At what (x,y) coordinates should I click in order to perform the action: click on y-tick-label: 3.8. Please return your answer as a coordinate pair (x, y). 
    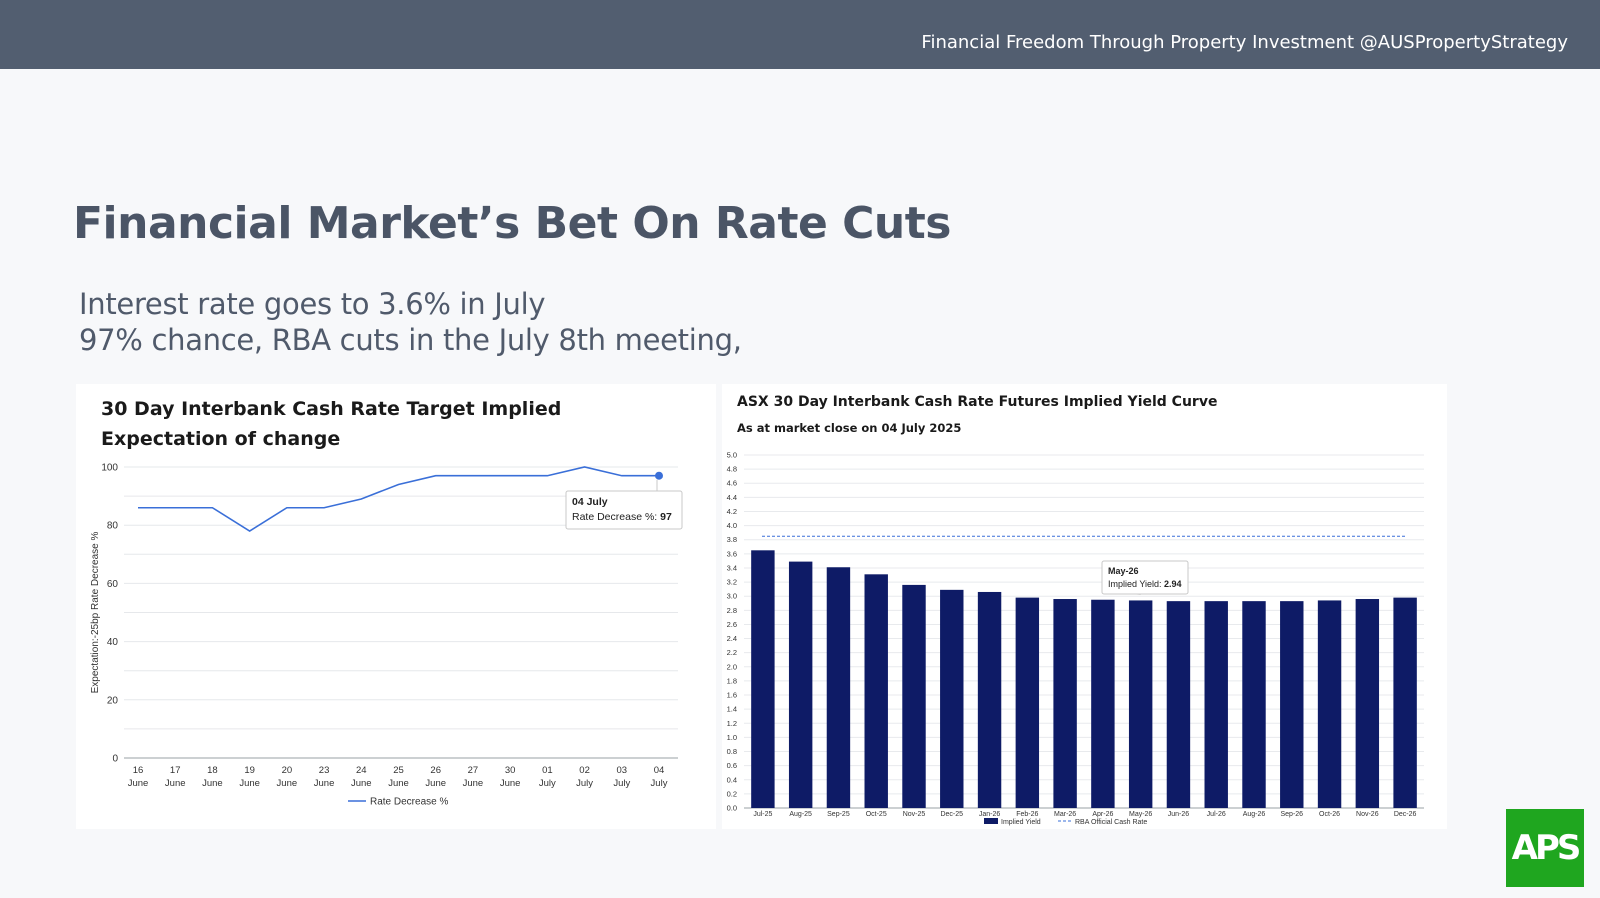
    Looking at the image, I should click on (732, 539).